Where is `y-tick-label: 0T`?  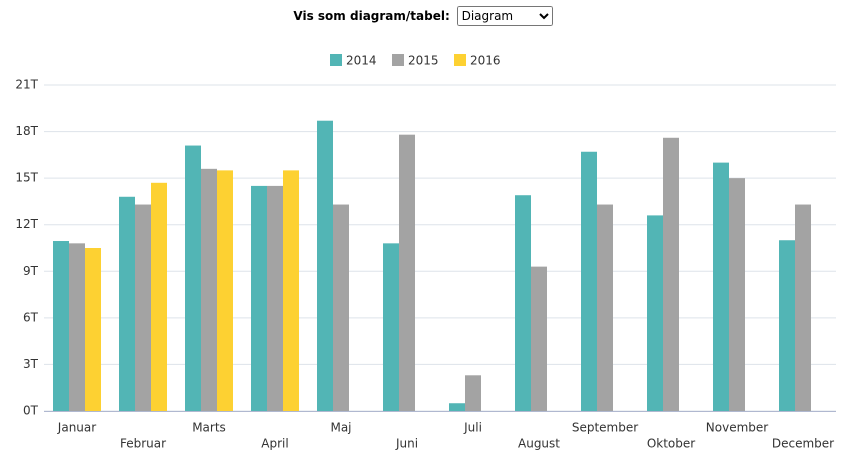 y-tick-label: 0T is located at coordinates (31, 411).